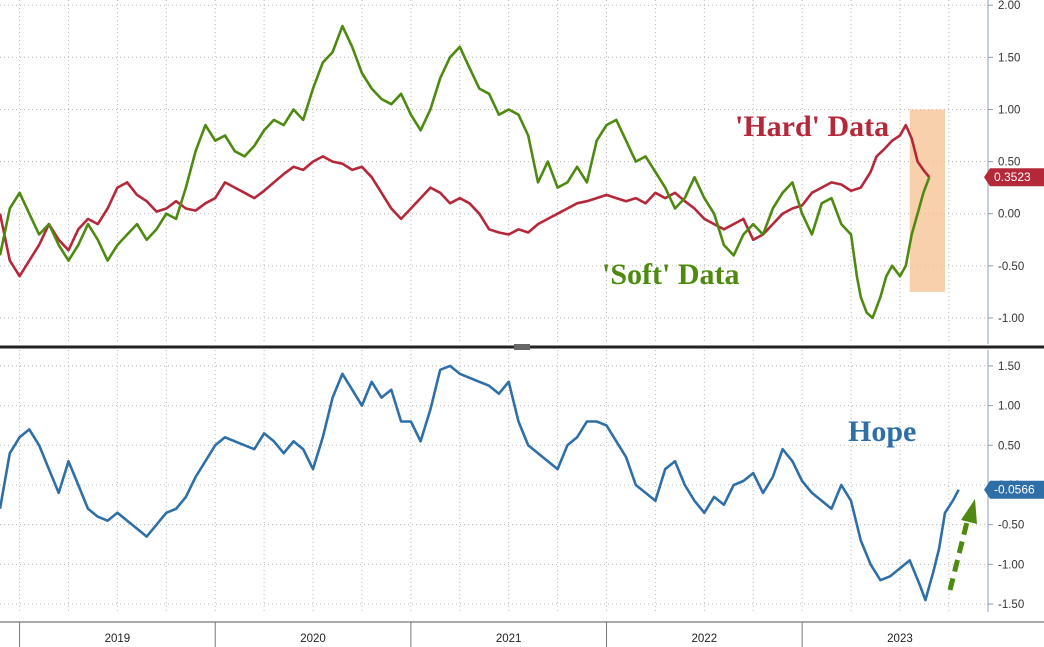 This screenshot has width=1044, height=647. I want to click on series-annotation: 'Soft' Data, so click(671, 274).